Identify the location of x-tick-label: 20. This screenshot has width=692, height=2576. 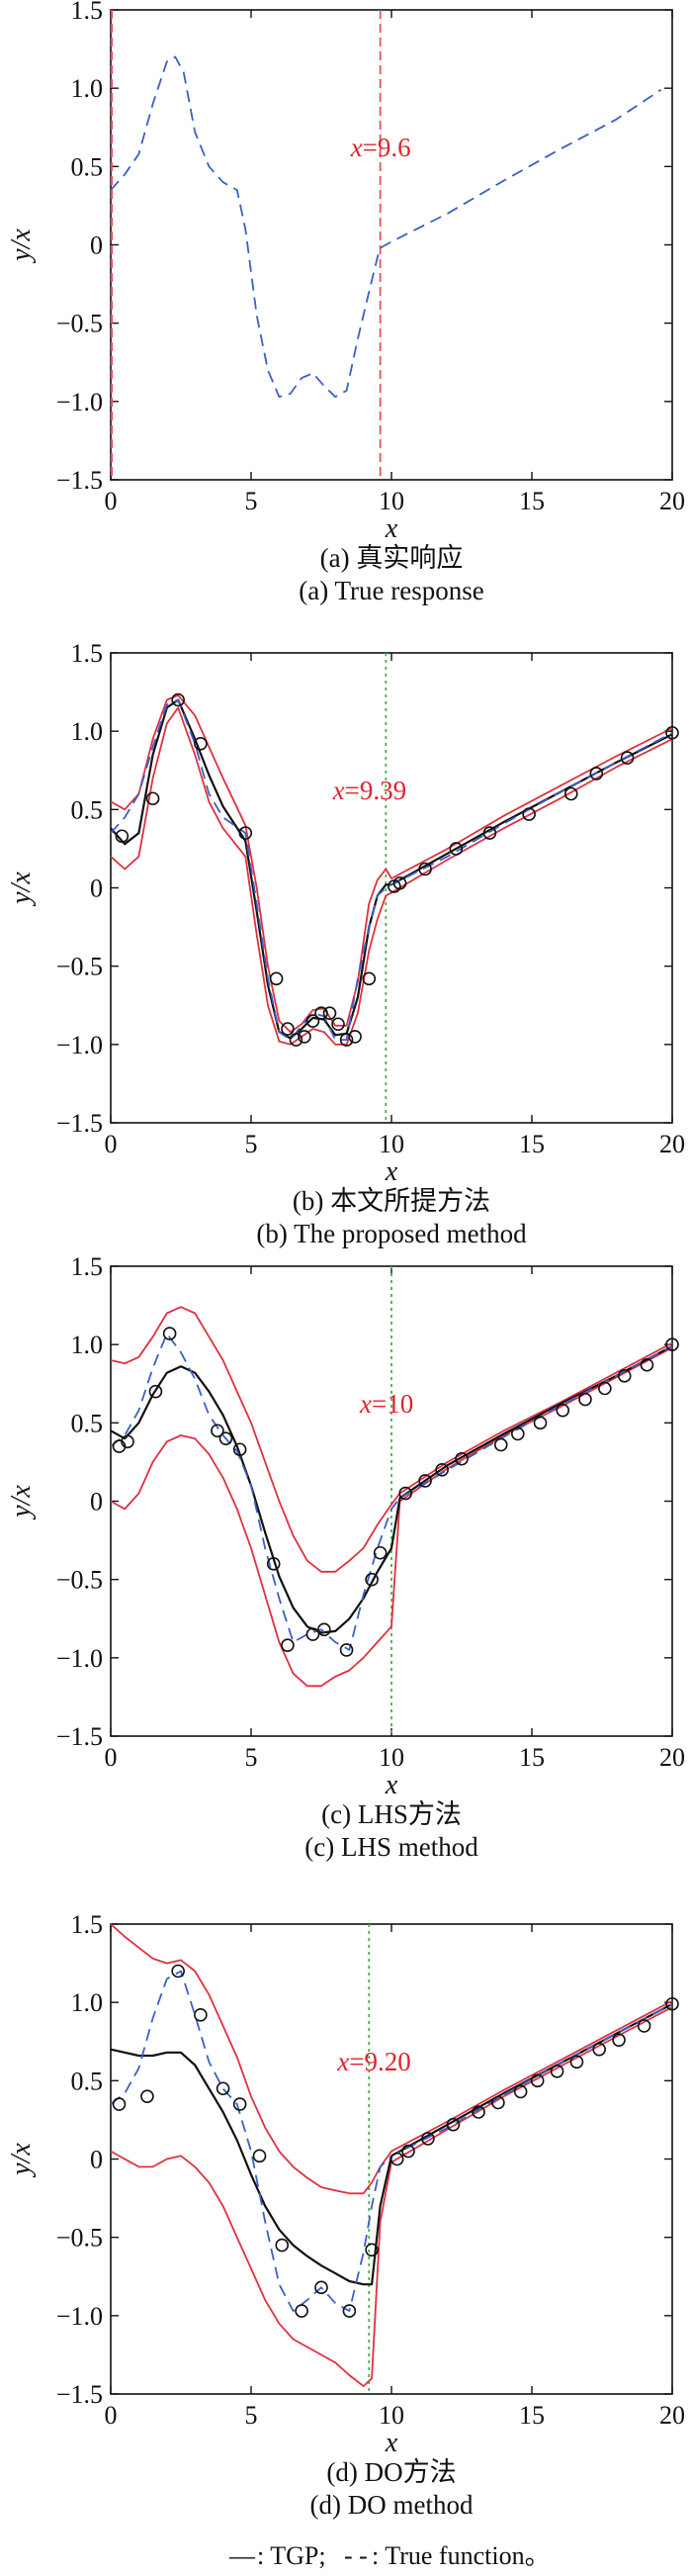
(672, 2416).